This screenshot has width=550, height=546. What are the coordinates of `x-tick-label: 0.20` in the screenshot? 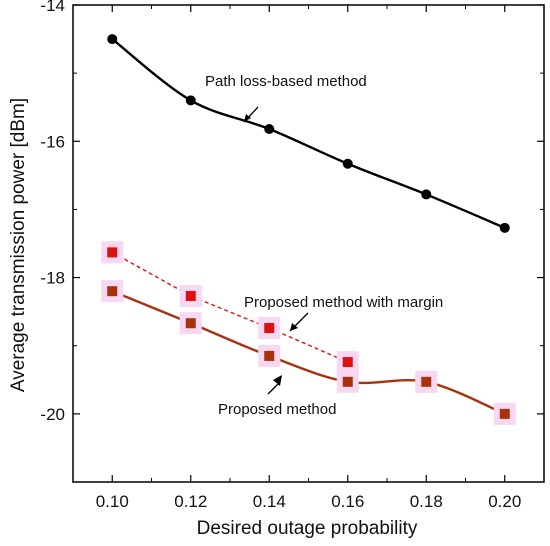 It's located at (504, 501).